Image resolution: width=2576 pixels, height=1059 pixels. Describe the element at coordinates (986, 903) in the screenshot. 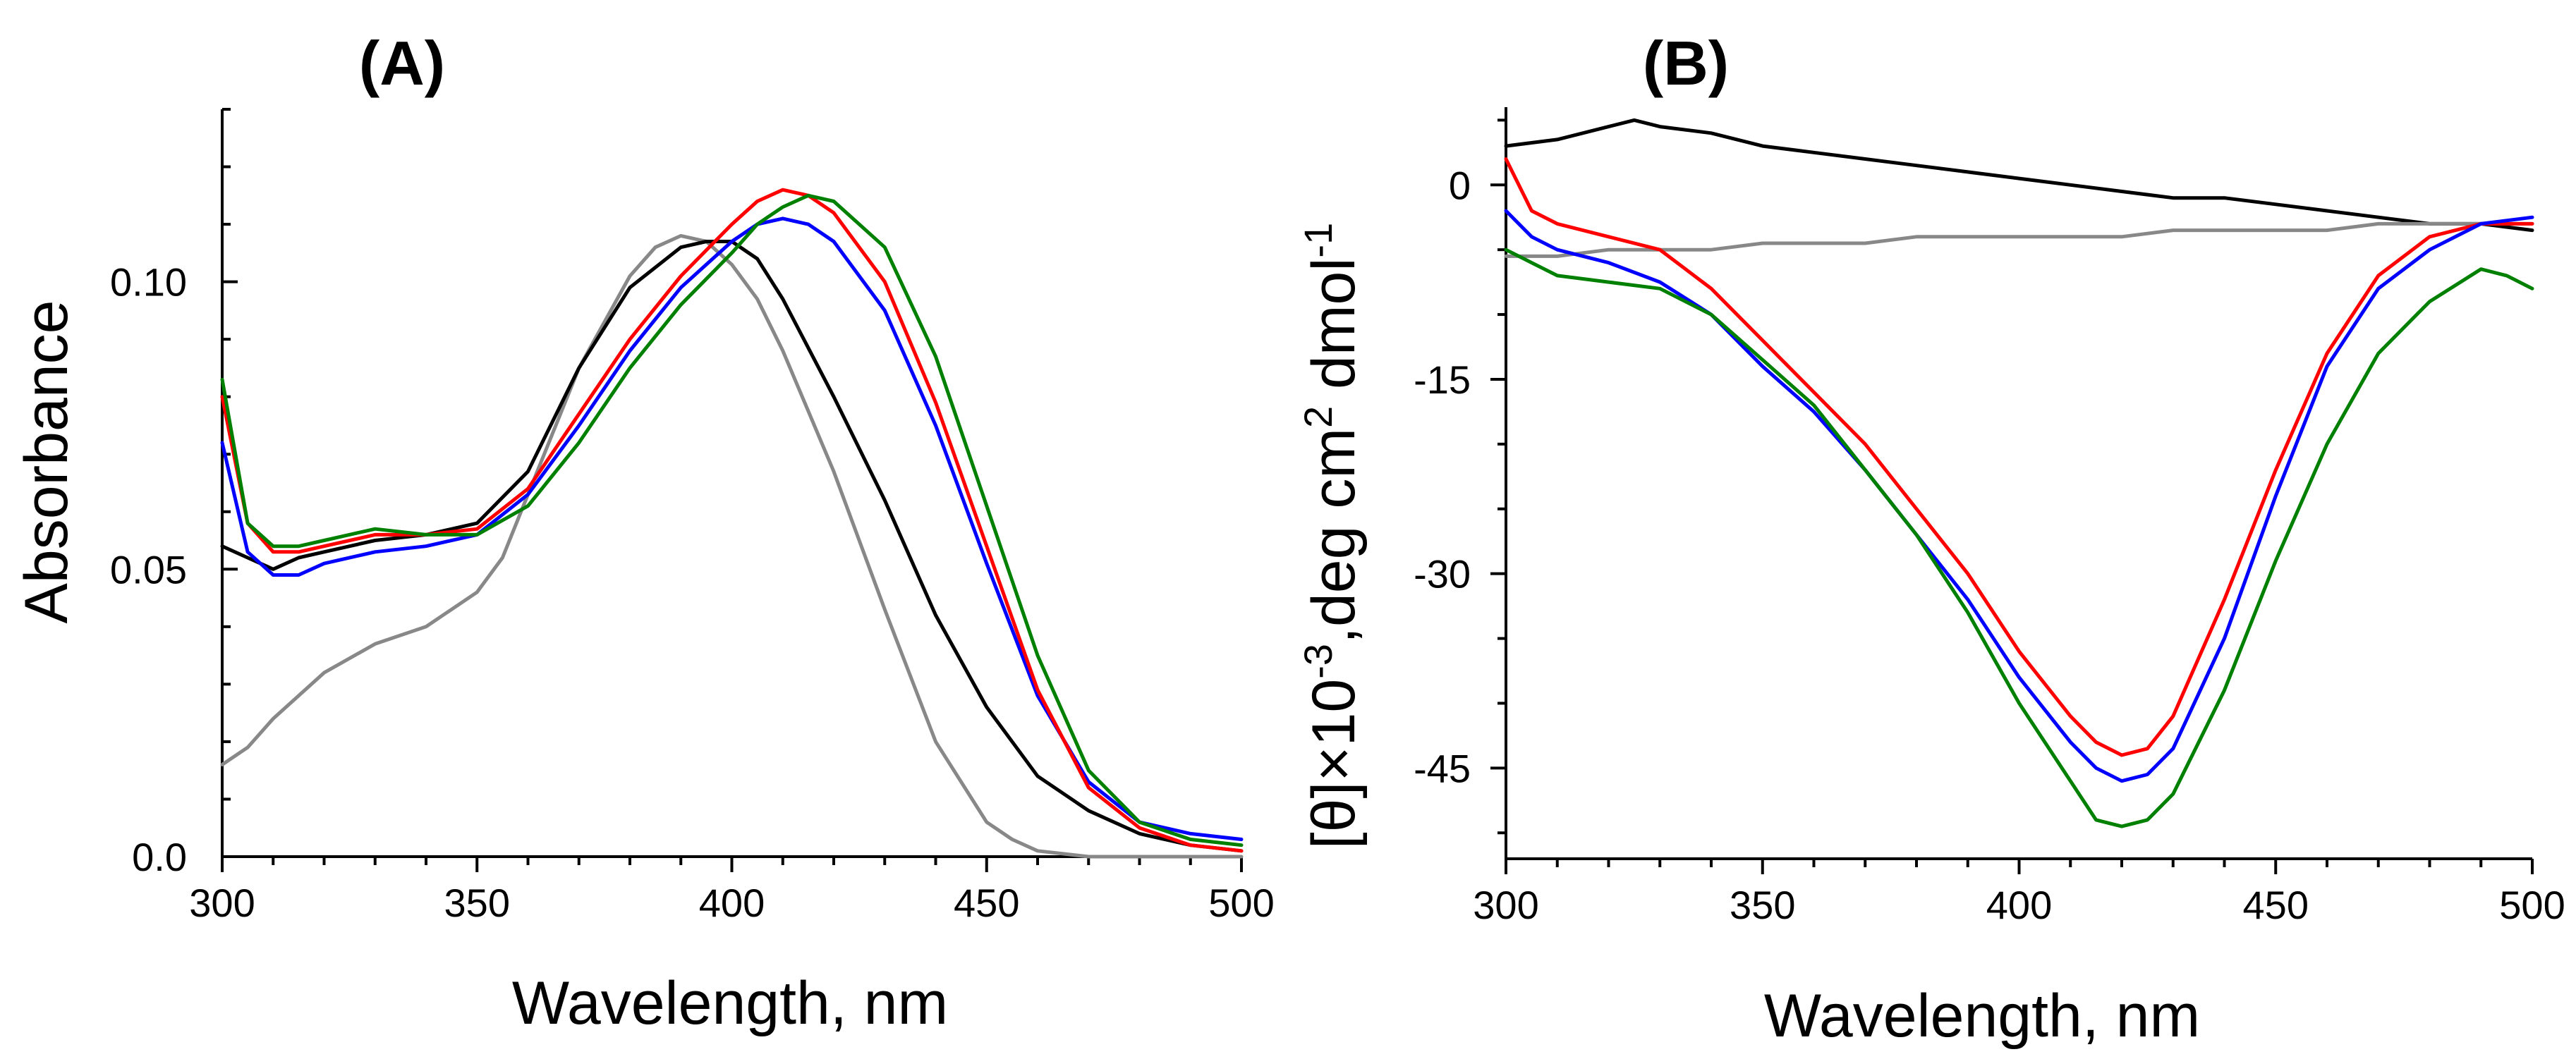

I see `panel-a-x-tick-label: 450` at that location.